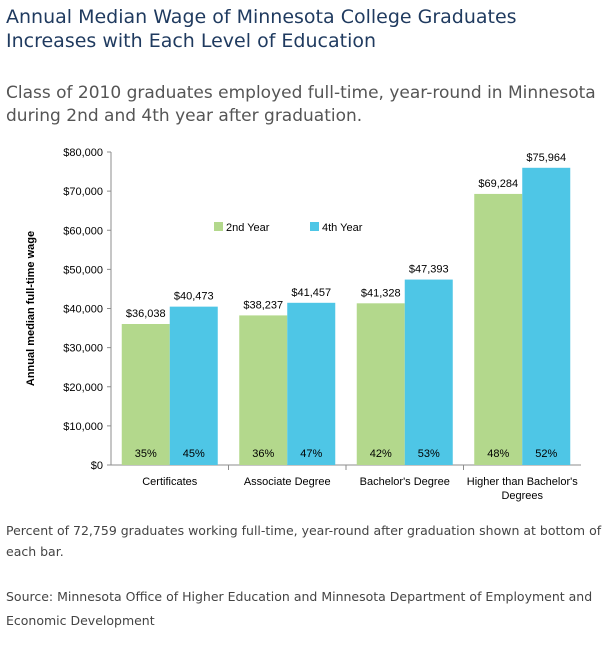  I want to click on y-tick-label: $70,000, so click(83, 192).